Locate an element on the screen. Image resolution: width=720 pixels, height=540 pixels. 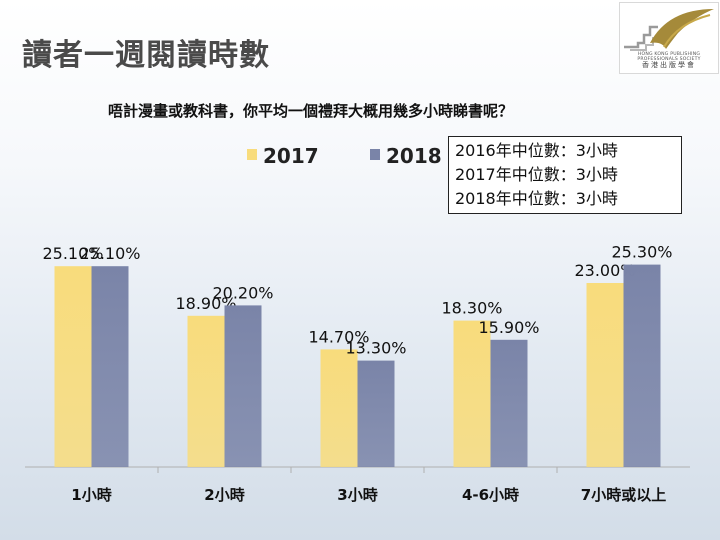
data-label-2018-3: 13.30% is located at coordinates (375, 348).